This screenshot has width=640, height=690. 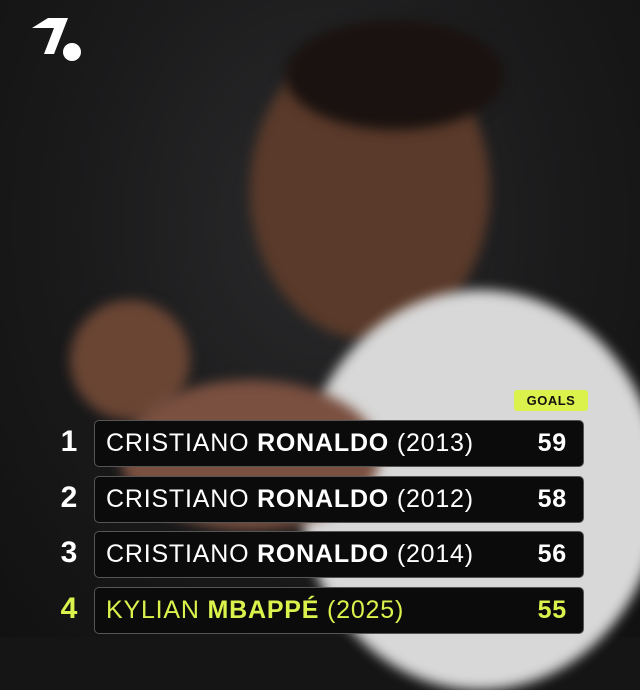 What do you see at coordinates (153, 610) in the screenshot?
I see `player-first-name: KYLIAN` at bounding box center [153, 610].